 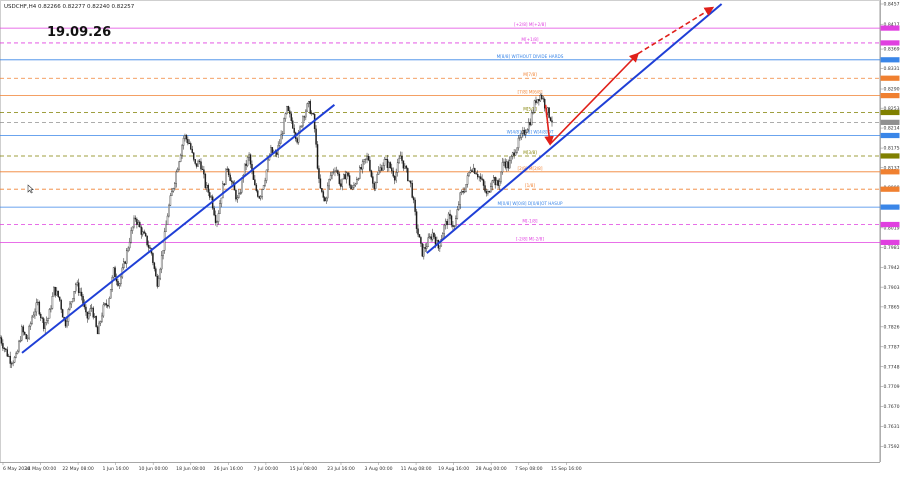 What do you see at coordinates (153, 469) in the screenshot?
I see `time-tick-label: 10 Jun 00:00` at bounding box center [153, 469].